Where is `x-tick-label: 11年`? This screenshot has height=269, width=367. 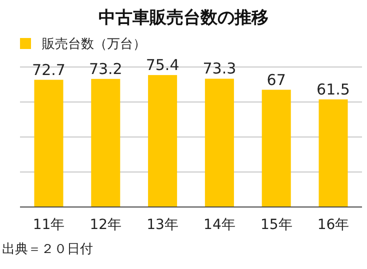 x-tick-label: 11年 is located at coordinates (48, 225).